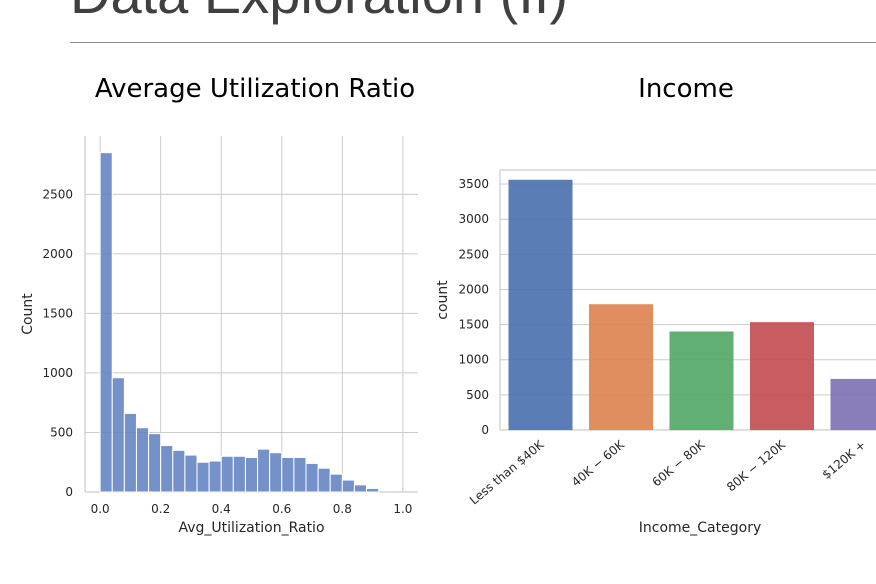 The image size is (876, 584). I want to click on histogram-title: Average Utilization Ratio, so click(255, 89).